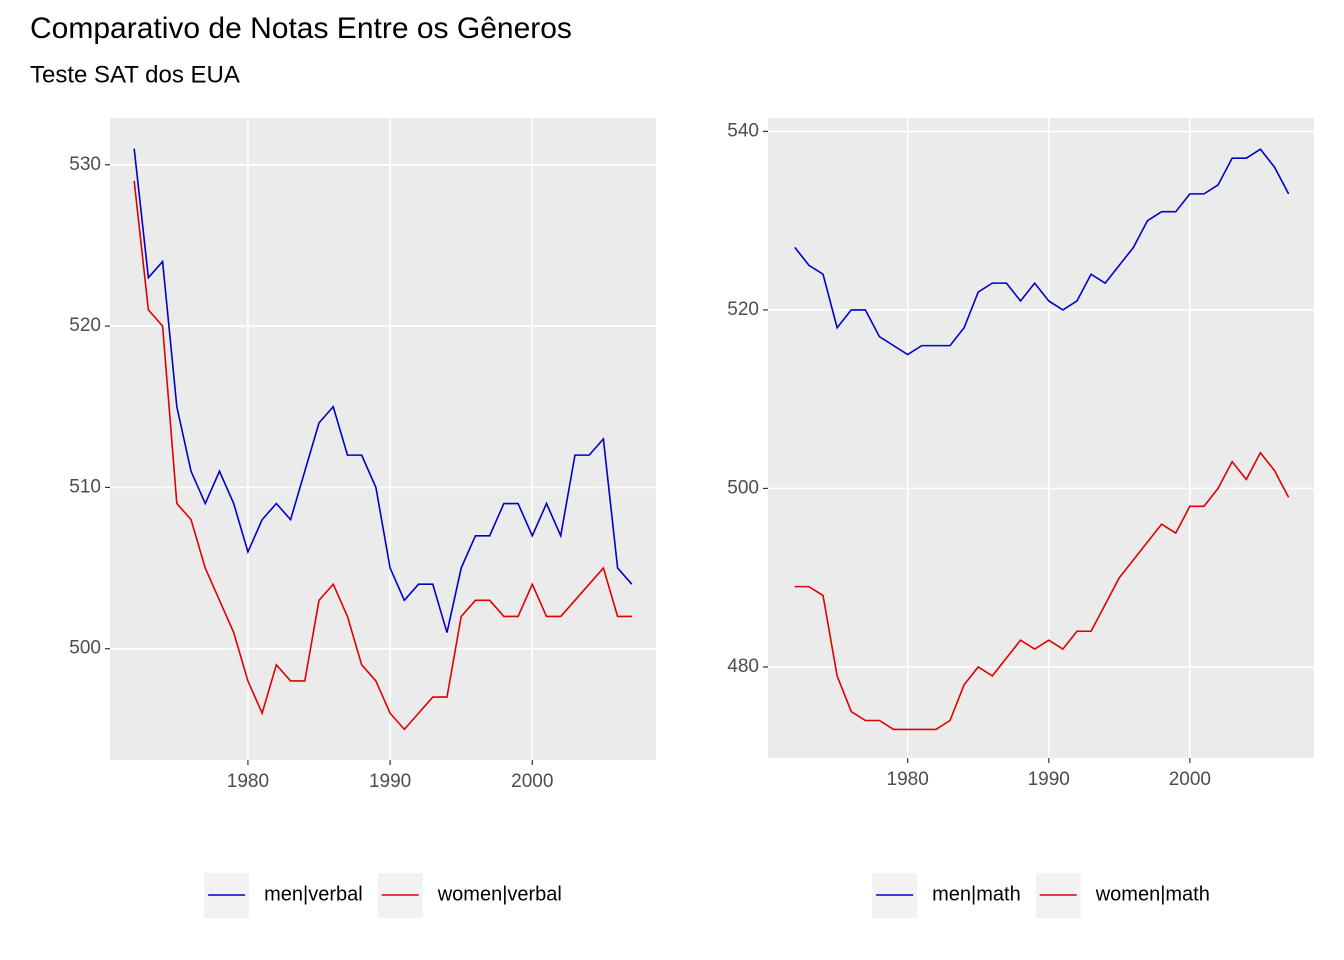 This screenshot has height=960, width=1344. I want to click on y-tick-label: 480, so click(743, 666).